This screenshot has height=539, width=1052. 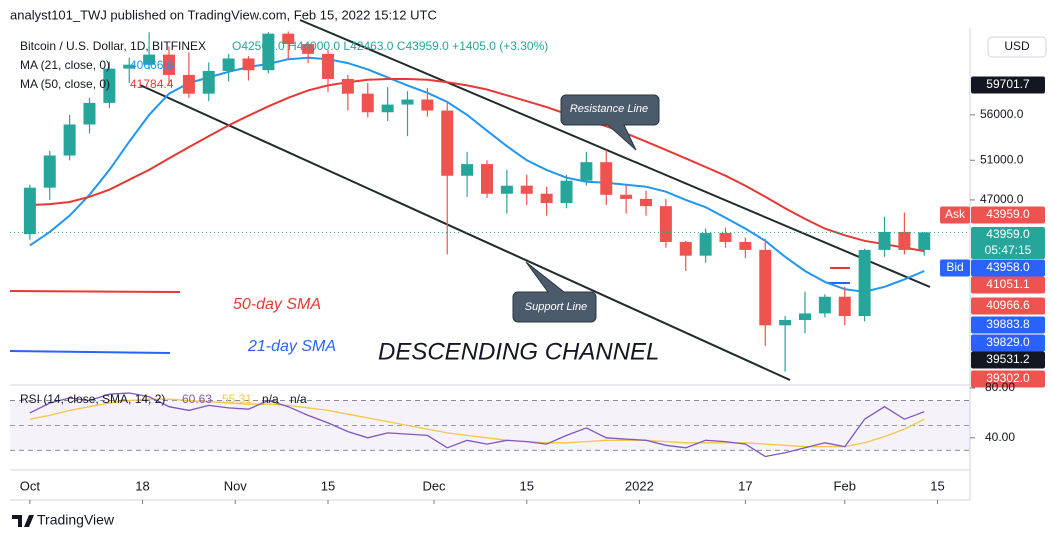 What do you see at coordinates (1002, 114) in the screenshot?
I see `y-tick-label: 56000.0` at bounding box center [1002, 114].